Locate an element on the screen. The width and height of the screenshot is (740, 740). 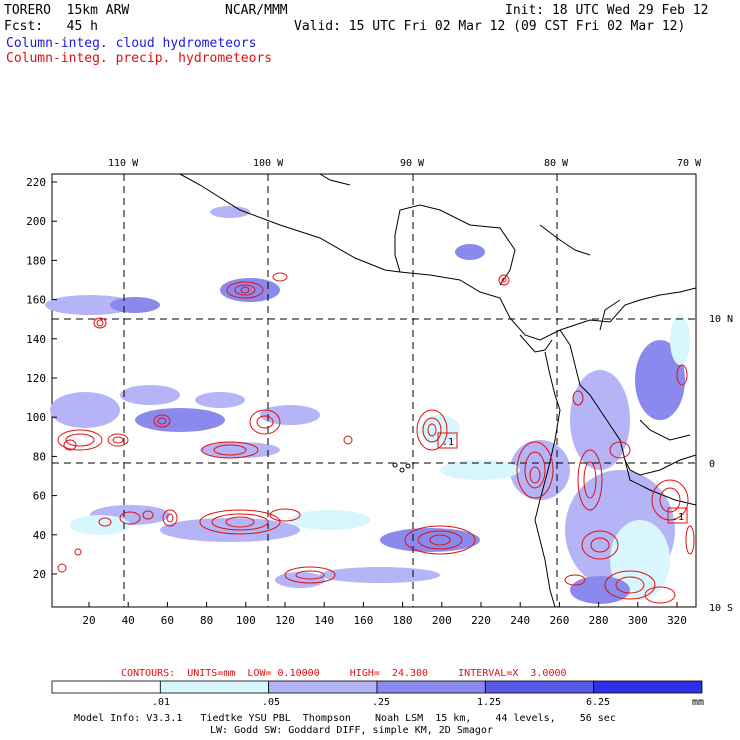
init-time: Init: 18 UTC Wed 29 Feb 12 is located at coordinates (607, 10).